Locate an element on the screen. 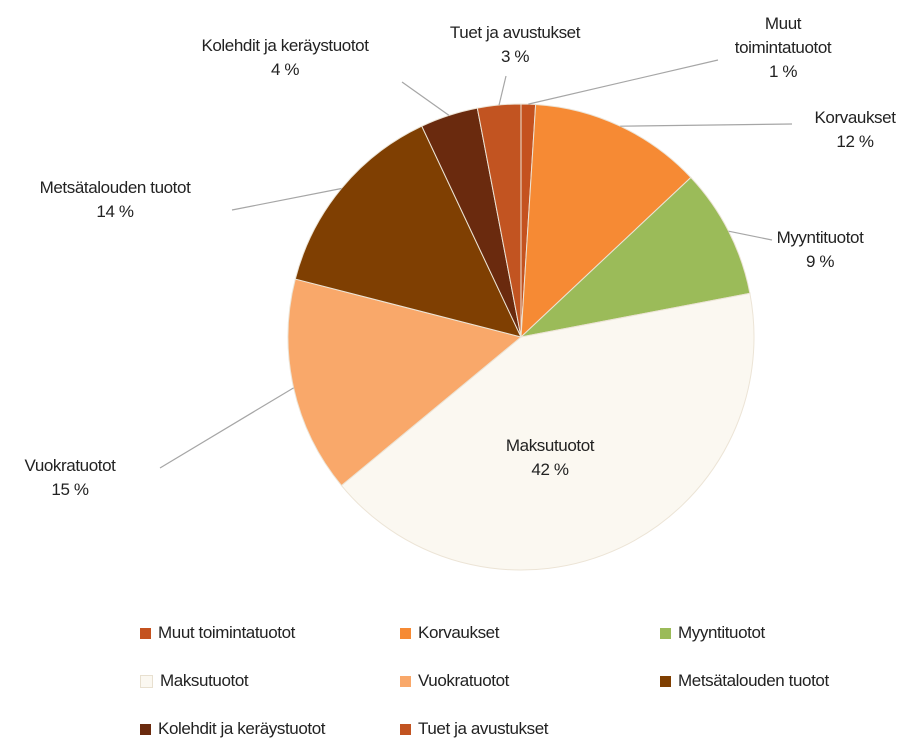 The image size is (910, 743). legend-item: Muut toimintatuotot is located at coordinates (217, 633).